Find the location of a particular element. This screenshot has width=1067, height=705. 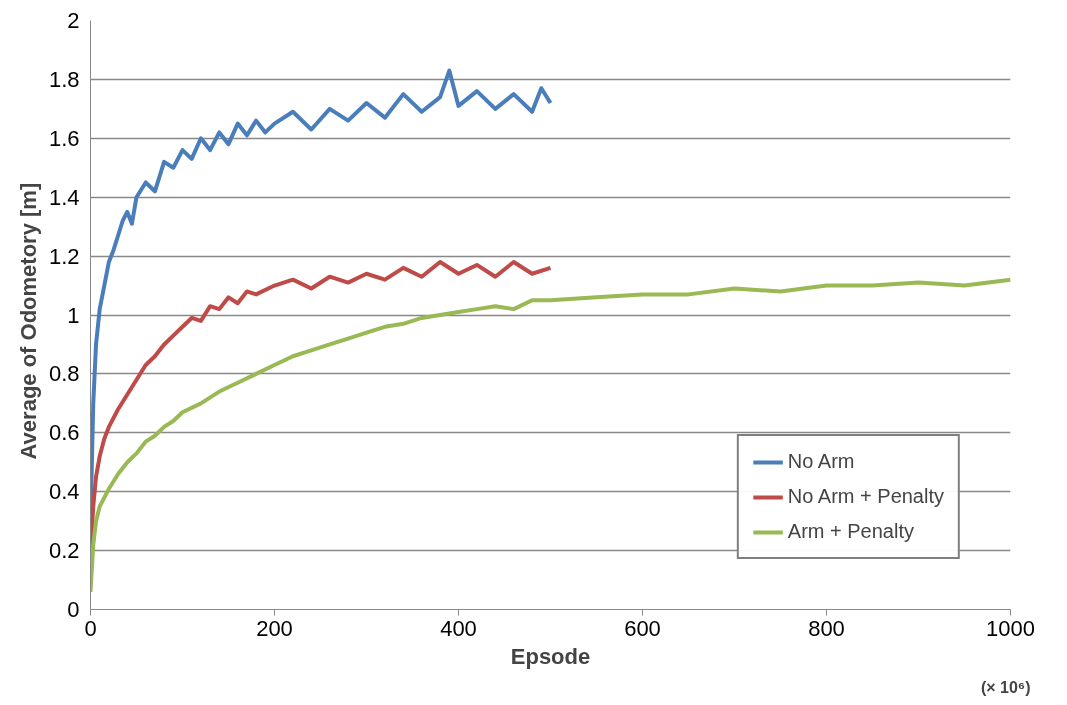

y-tick-label: 1 is located at coordinates (73, 315).